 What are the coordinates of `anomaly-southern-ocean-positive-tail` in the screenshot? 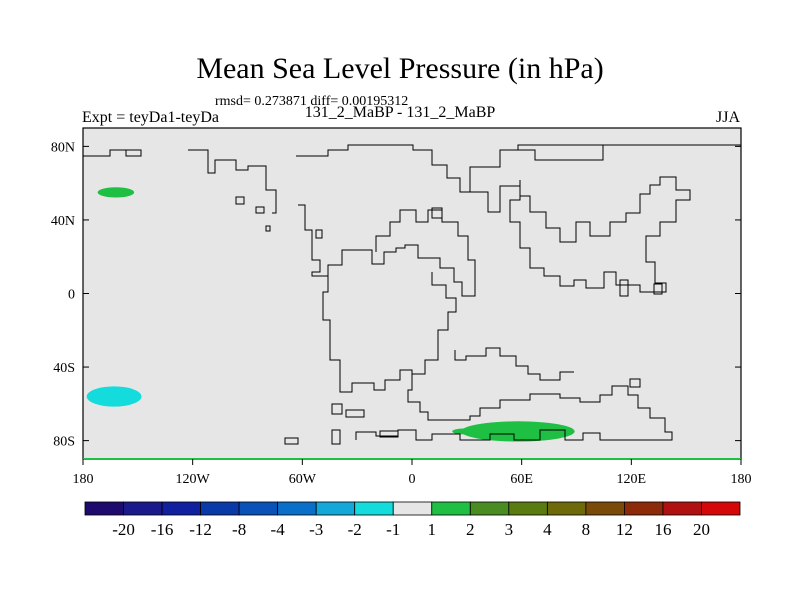 It's located at (463, 431).